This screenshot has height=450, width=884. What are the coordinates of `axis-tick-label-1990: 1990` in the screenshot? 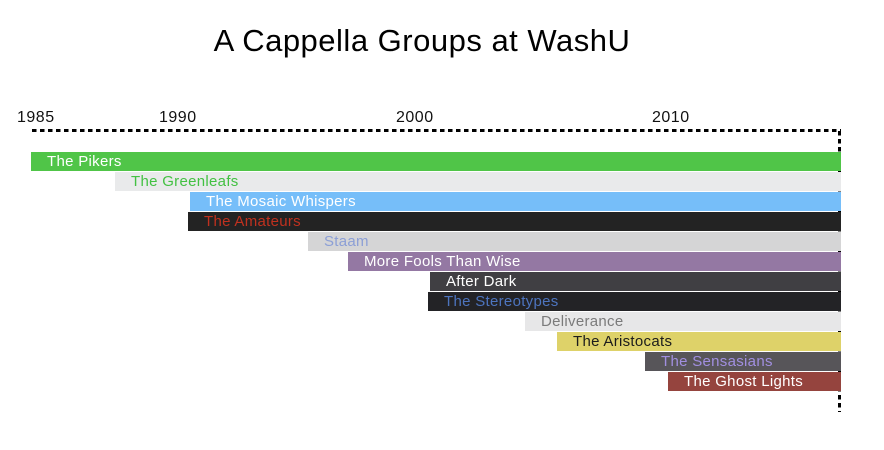 It's located at (178, 117).